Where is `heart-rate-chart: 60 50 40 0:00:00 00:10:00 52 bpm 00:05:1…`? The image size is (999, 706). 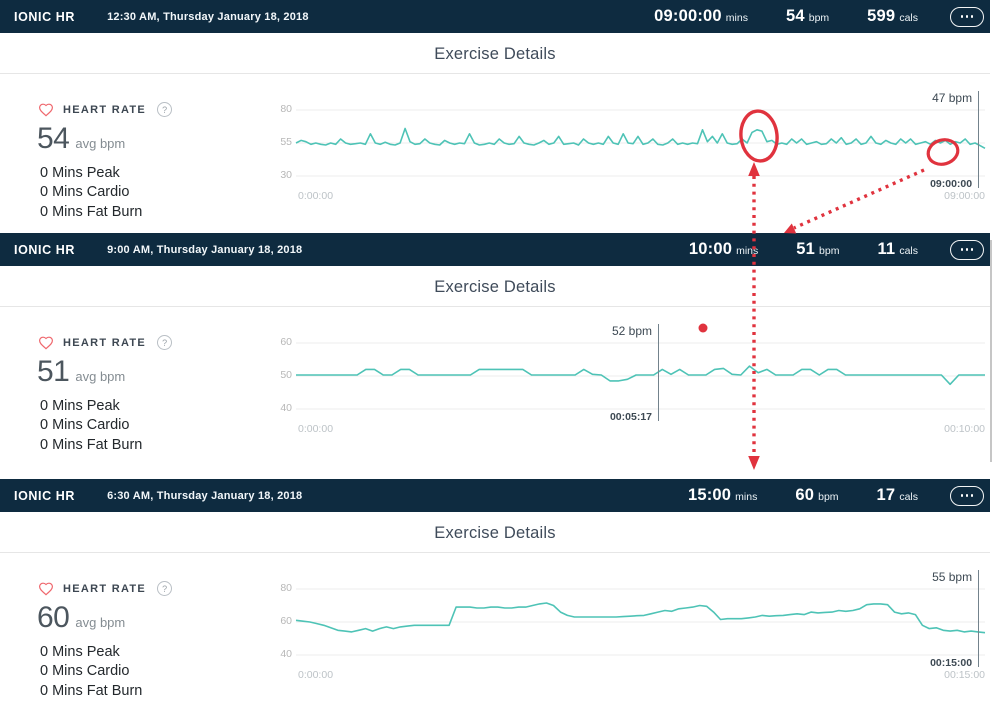
heart-rate-chart: 60 50 40 0:00:00 00:10:00 52 bpm 00:05:1… is located at coordinates (627, 378).